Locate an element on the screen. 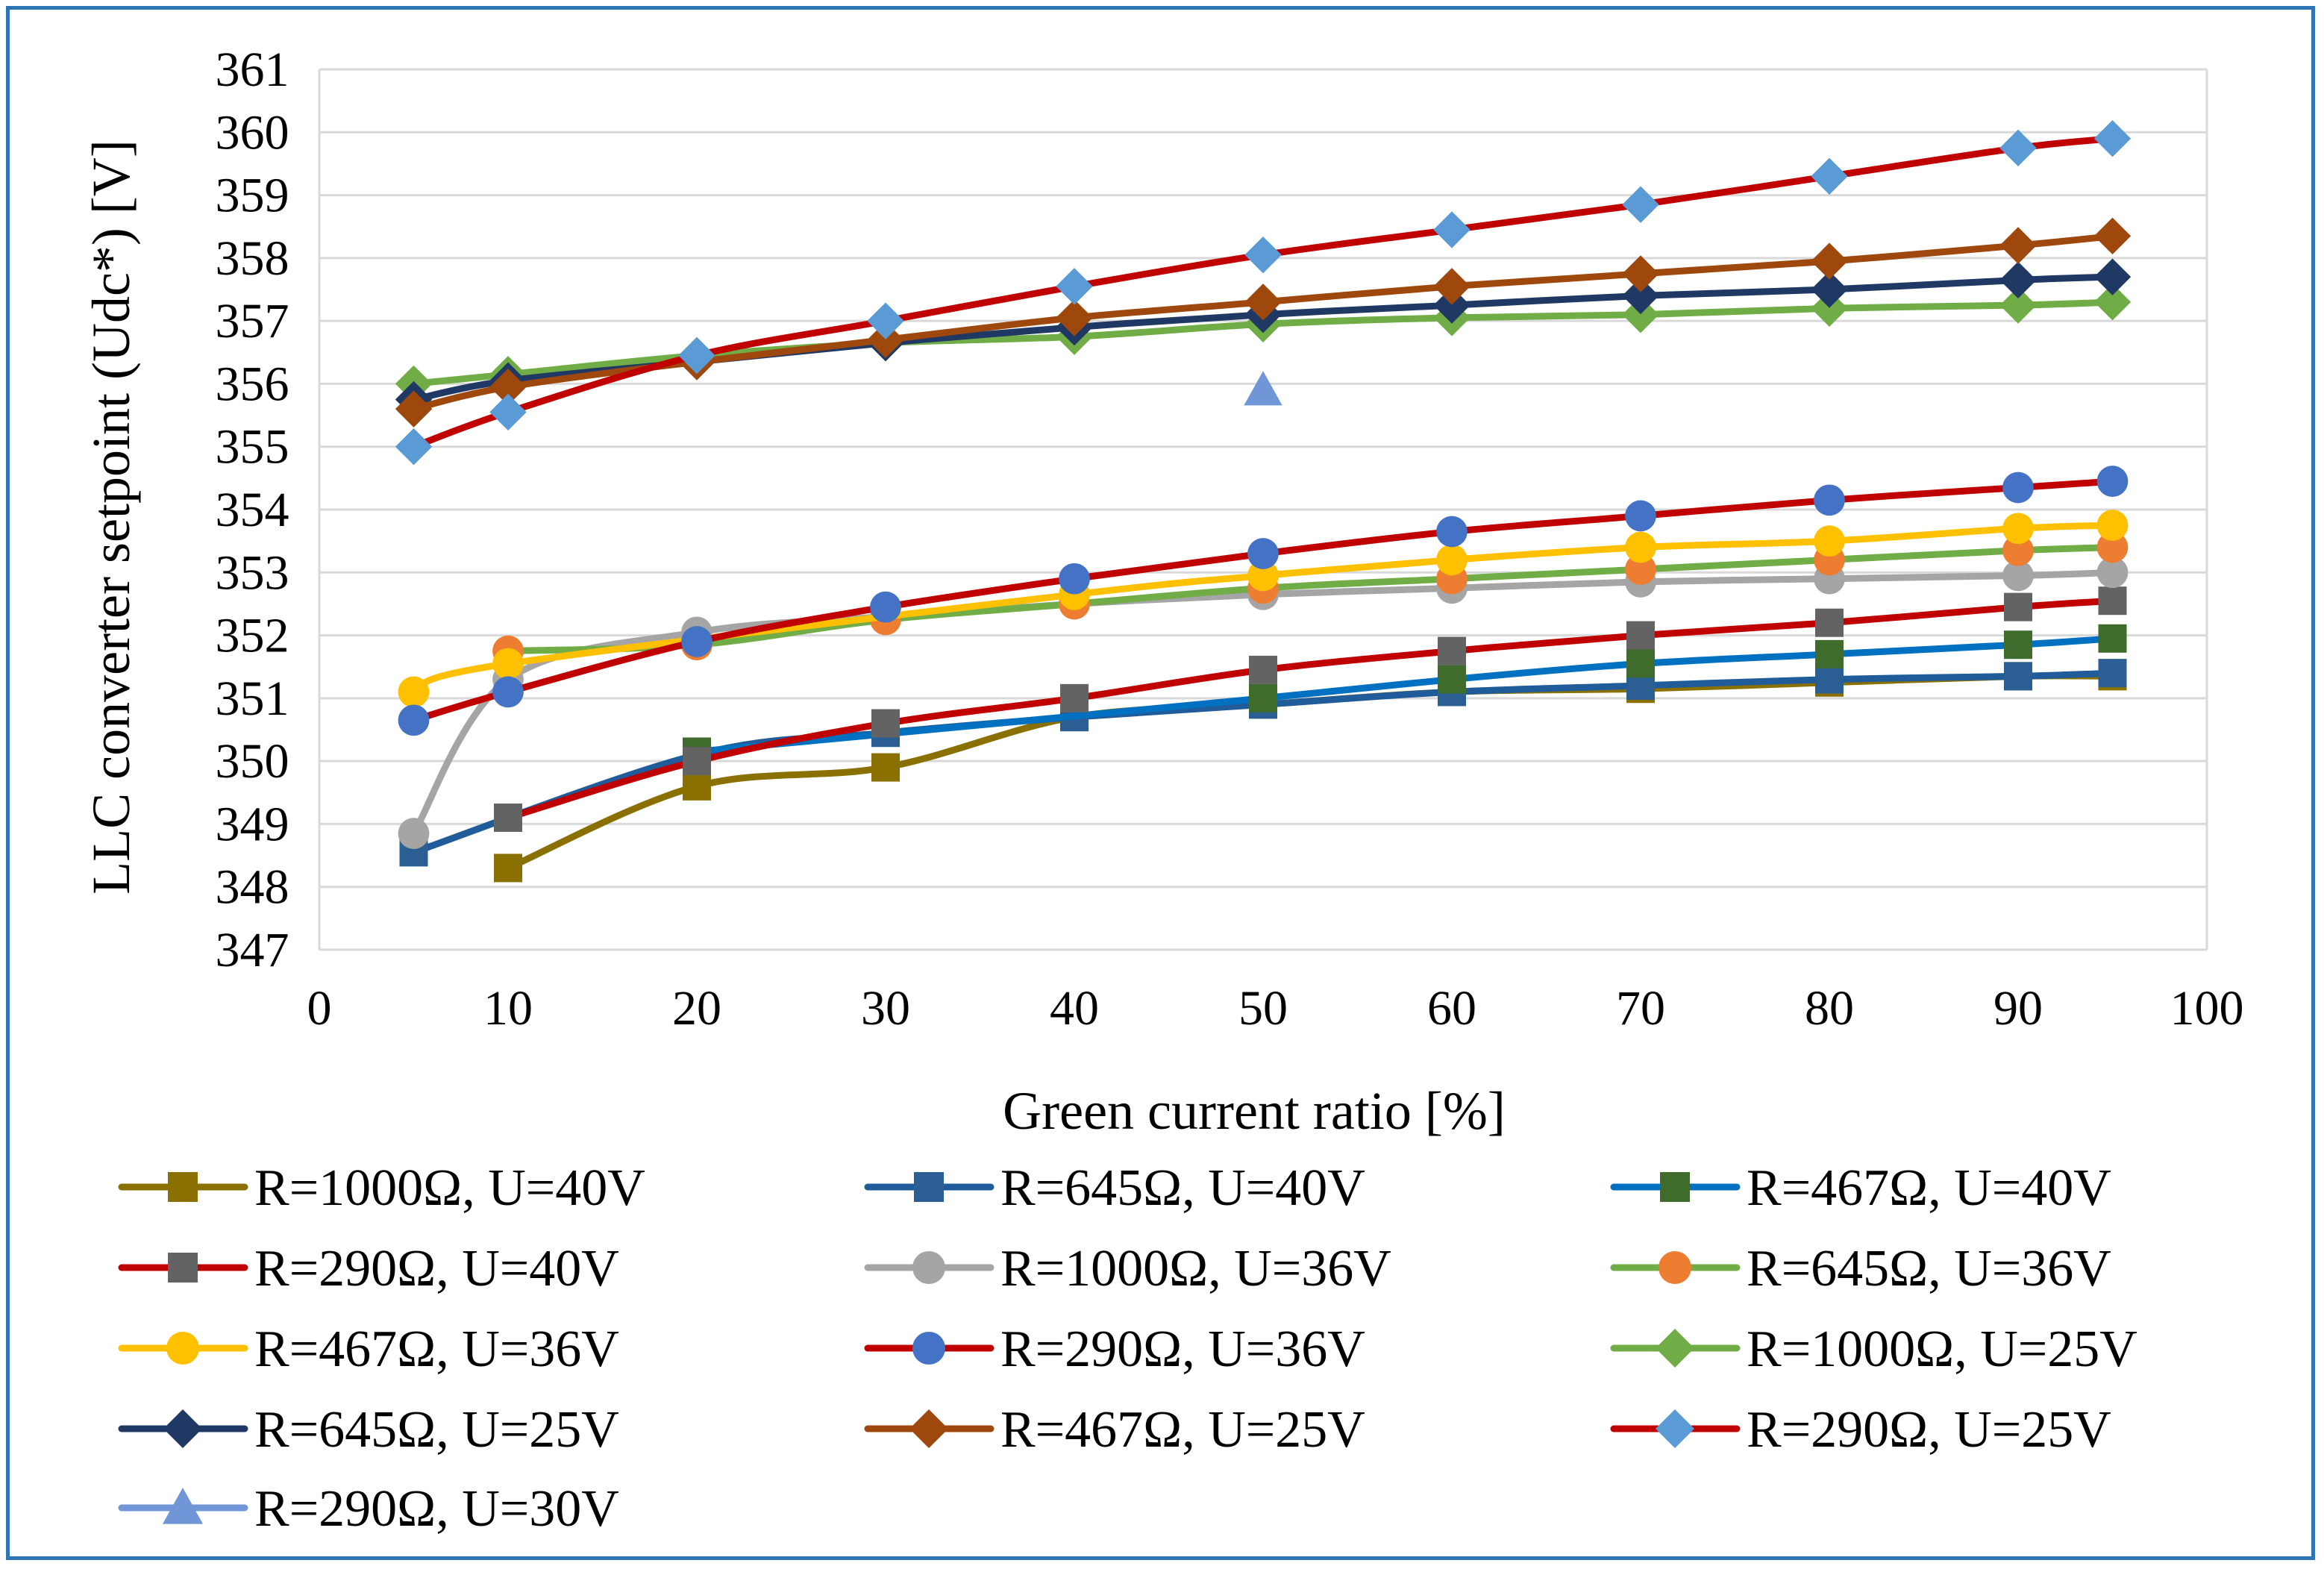  y-tick-label: 353 is located at coordinates (253, 572).